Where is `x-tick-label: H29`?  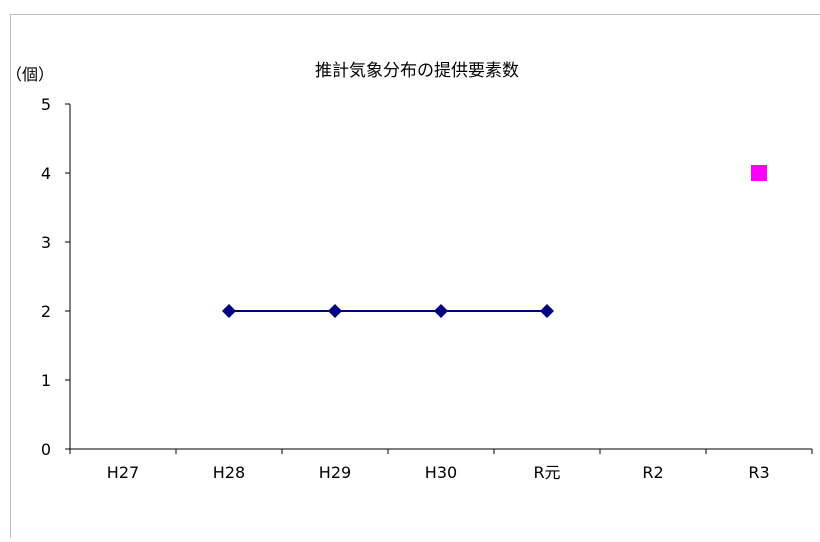 x-tick-label: H29 is located at coordinates (335, 472).